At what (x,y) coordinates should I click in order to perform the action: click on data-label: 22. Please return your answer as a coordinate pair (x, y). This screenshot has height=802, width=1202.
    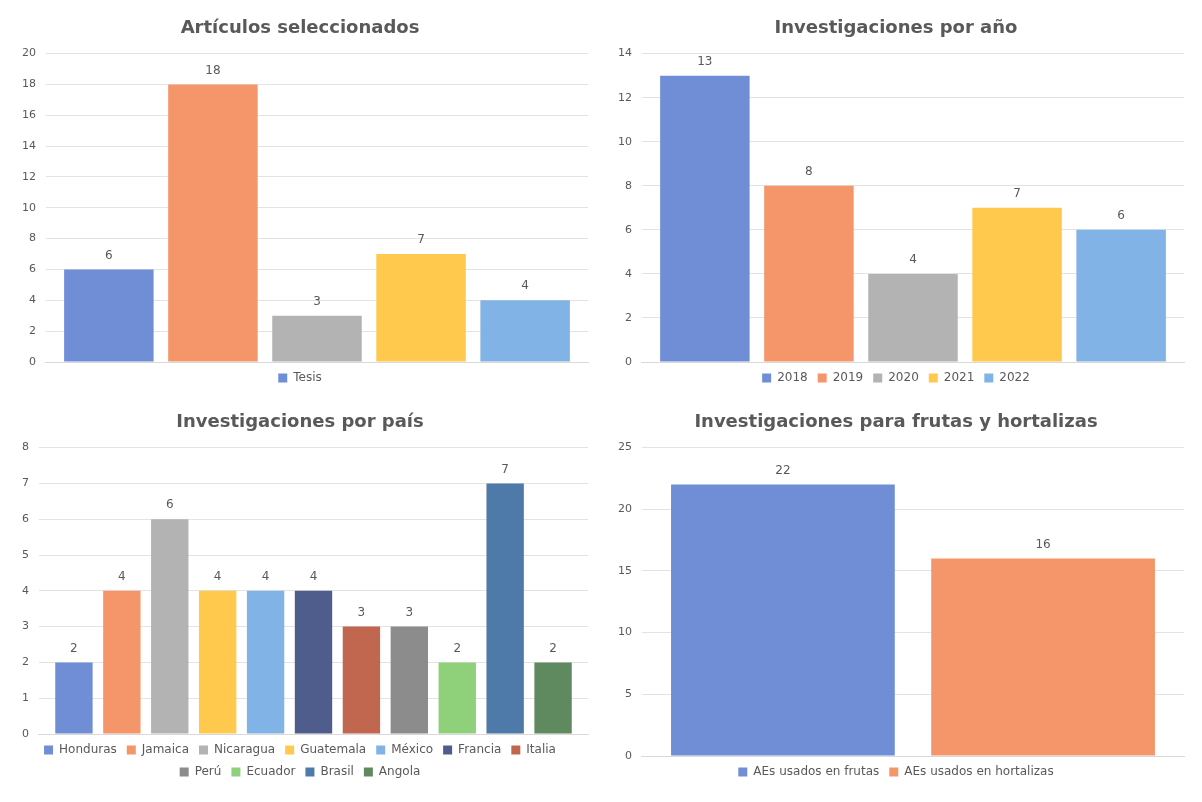
    Looking at the image, I should click on (783, 469).